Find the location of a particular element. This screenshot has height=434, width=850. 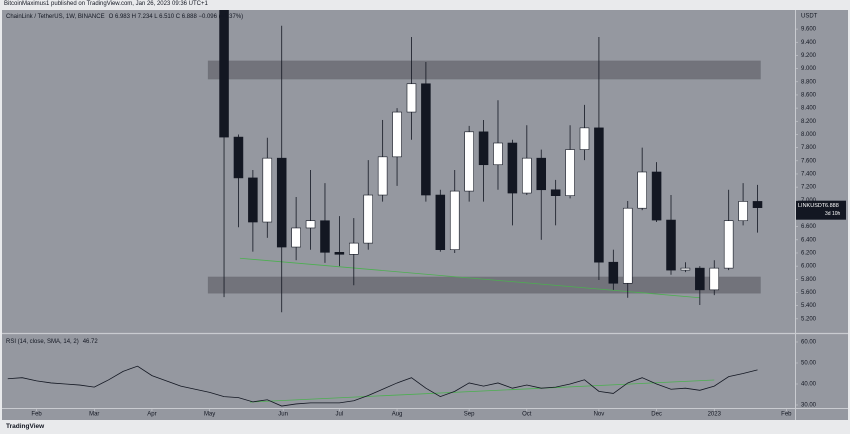

symbol-title: ChainLink / TetherUS, 1W, BINANCE is located at coordinates (55, 17).